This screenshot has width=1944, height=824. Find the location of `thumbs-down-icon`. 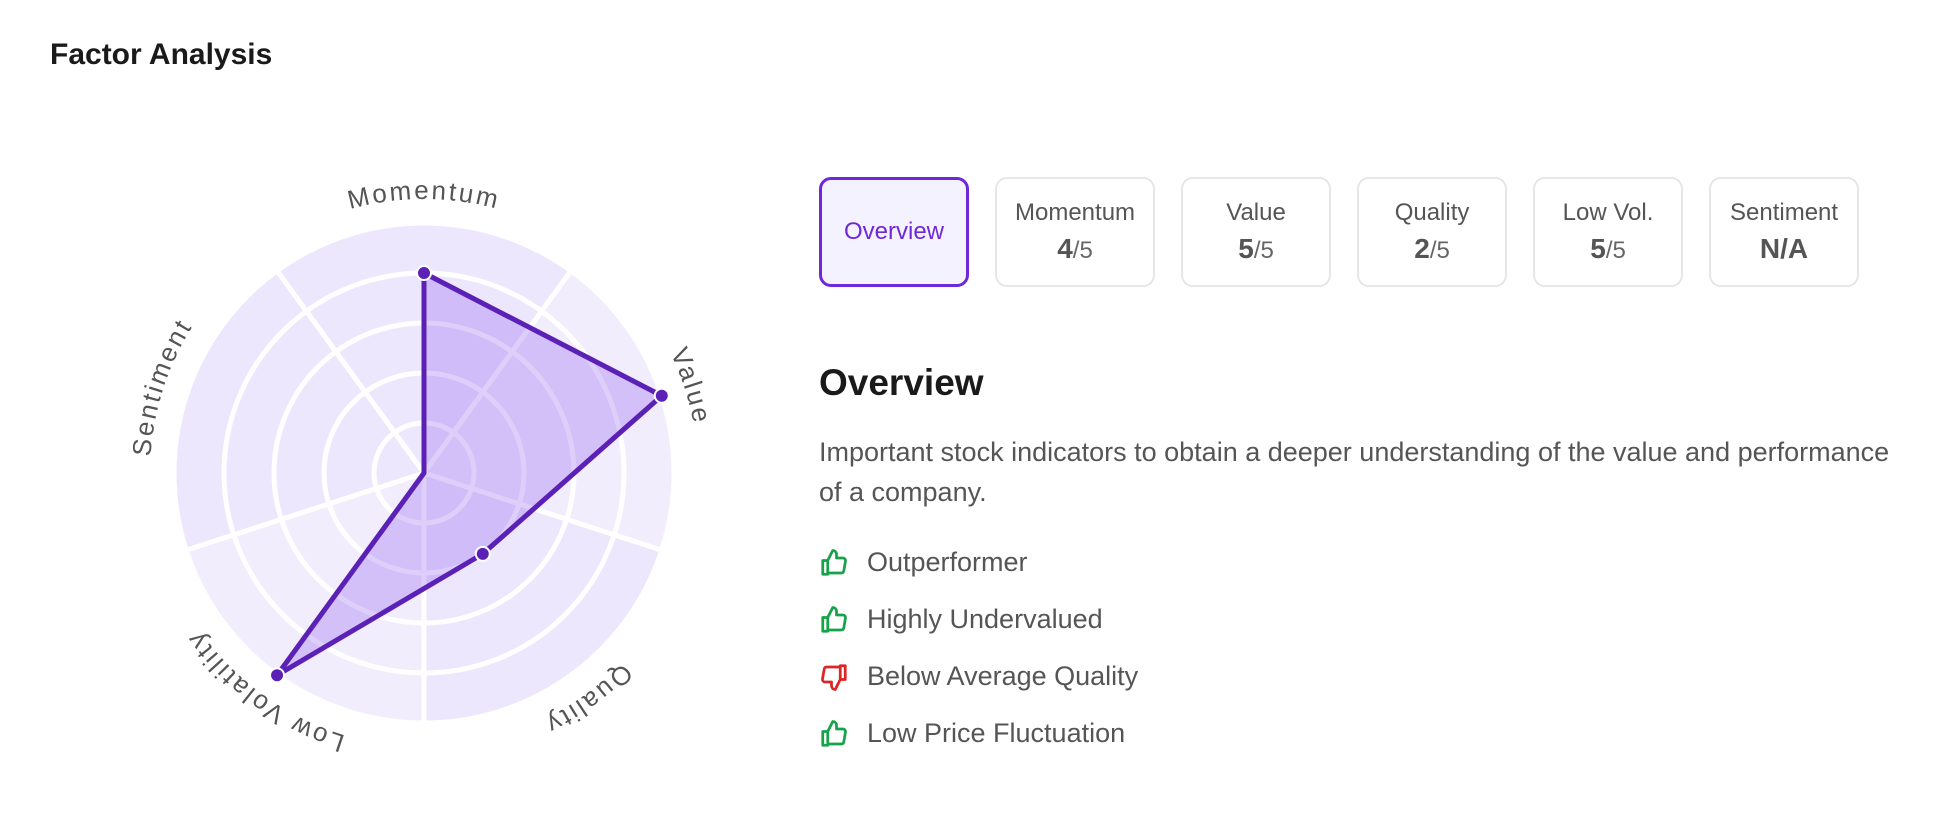

thumbs-down-icon is located at coordinates (834, 677).